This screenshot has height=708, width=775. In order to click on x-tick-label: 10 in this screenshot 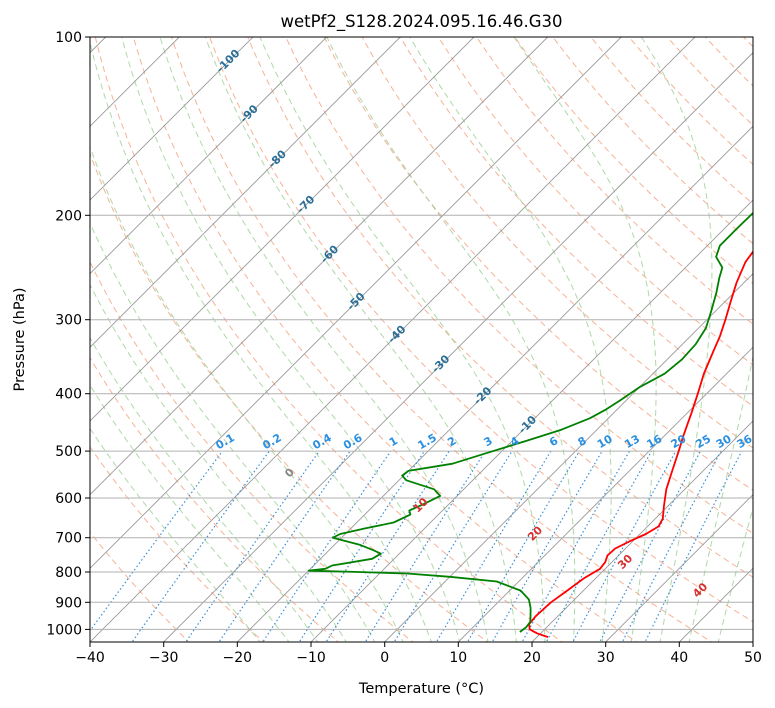, I will do `click(458, 658)`.